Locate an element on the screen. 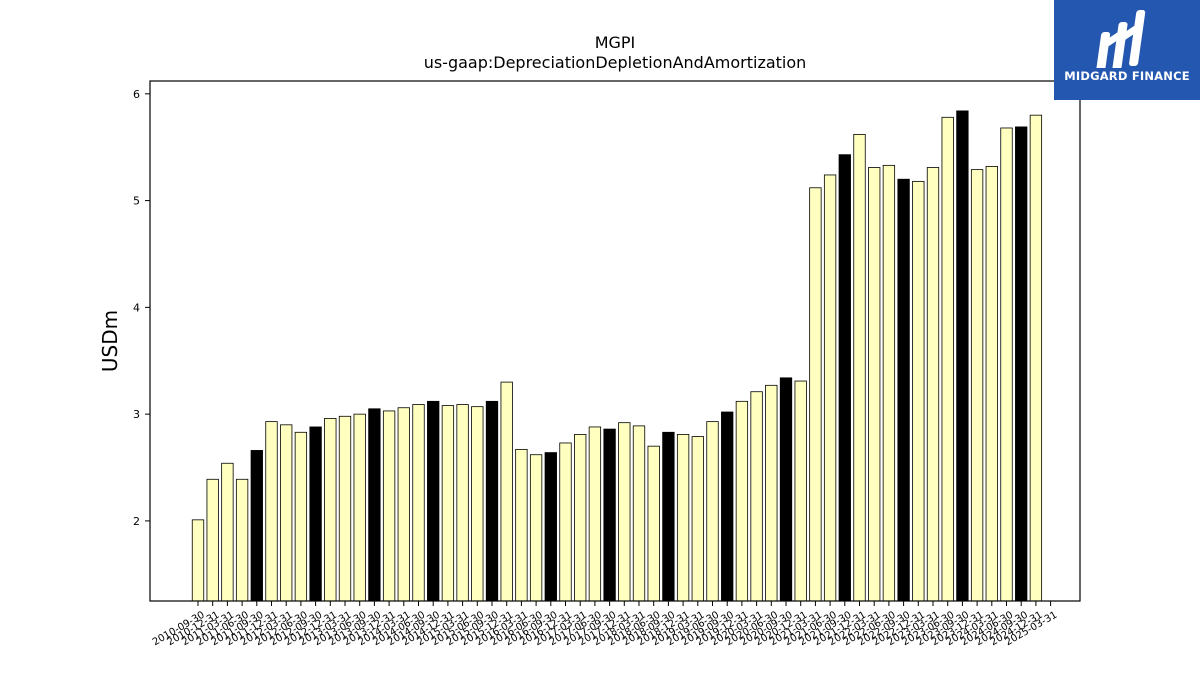 The image size is (1200, 675). y-axis-label: USDm is located at coordinates (110, 341).